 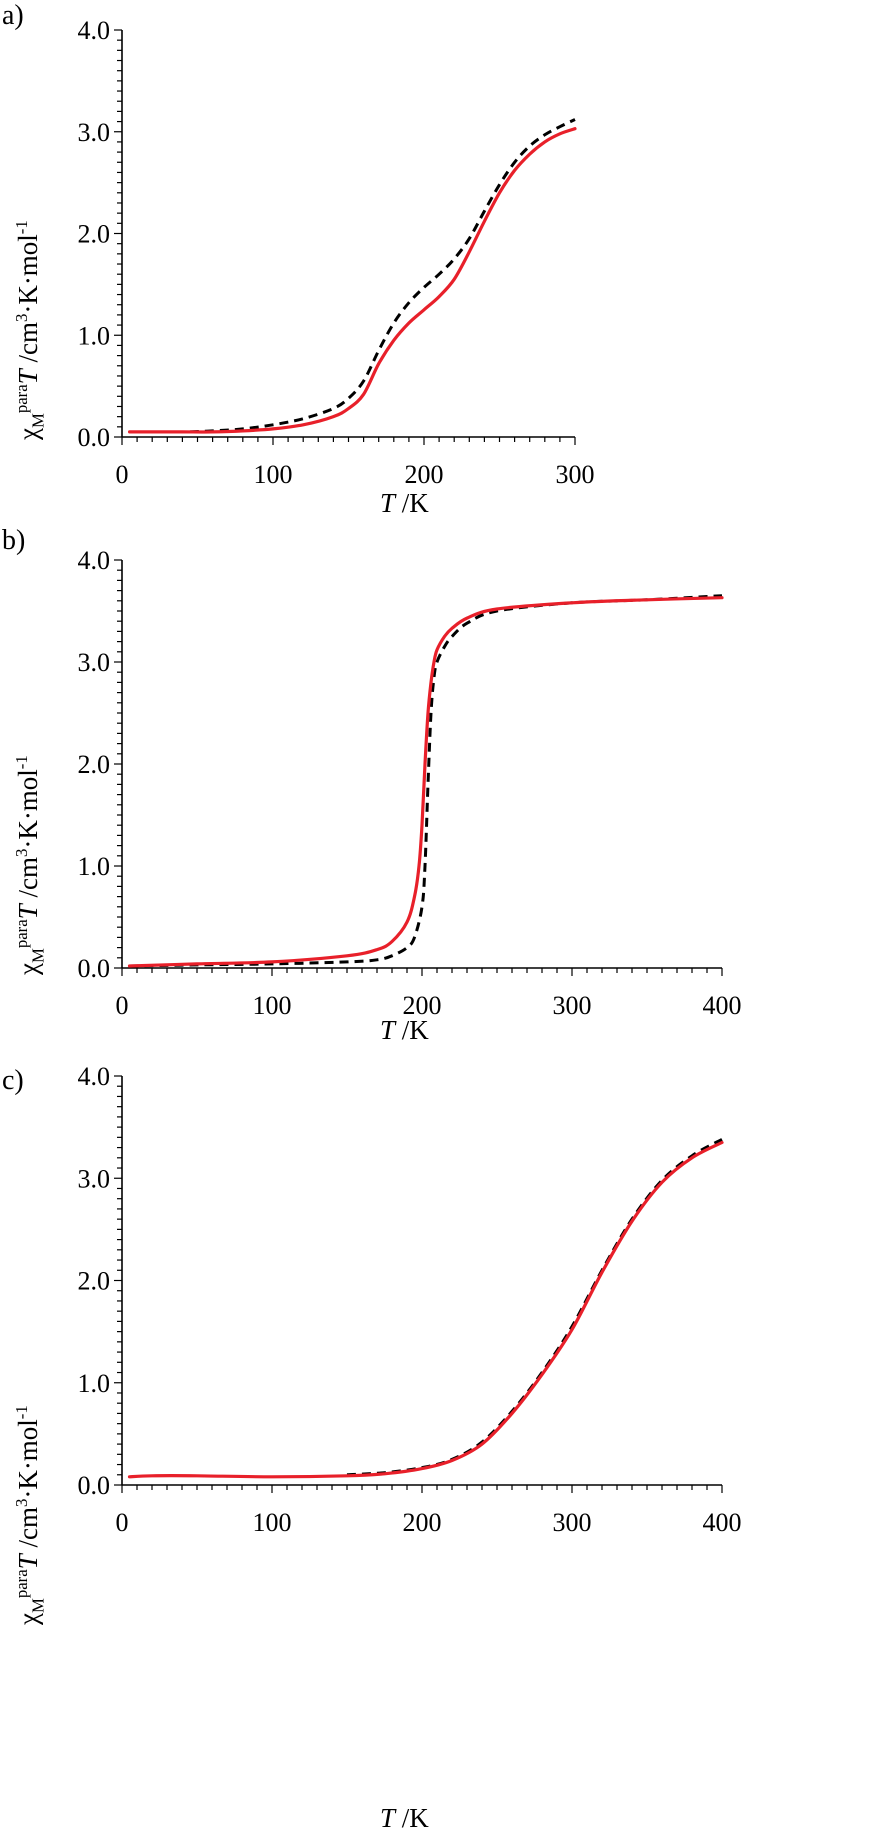 I want to click on x-tick-label-b: 200, so click(x=422, y=1005).